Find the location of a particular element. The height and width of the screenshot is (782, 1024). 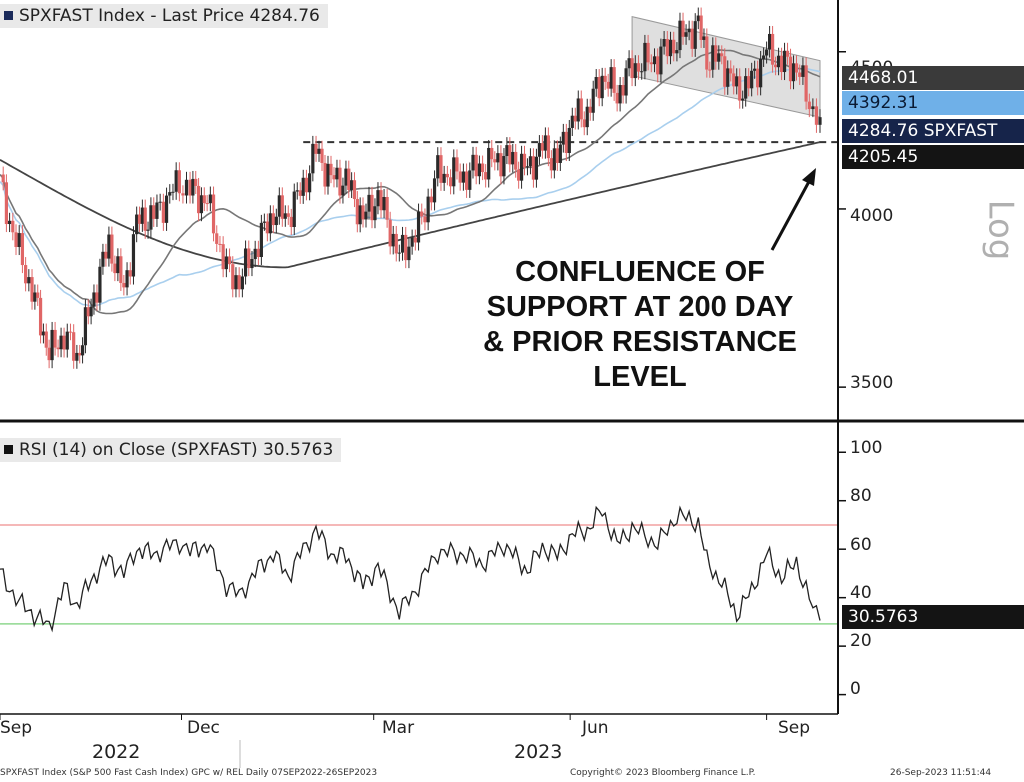

rsi-line is located at coordinates (410, 569).